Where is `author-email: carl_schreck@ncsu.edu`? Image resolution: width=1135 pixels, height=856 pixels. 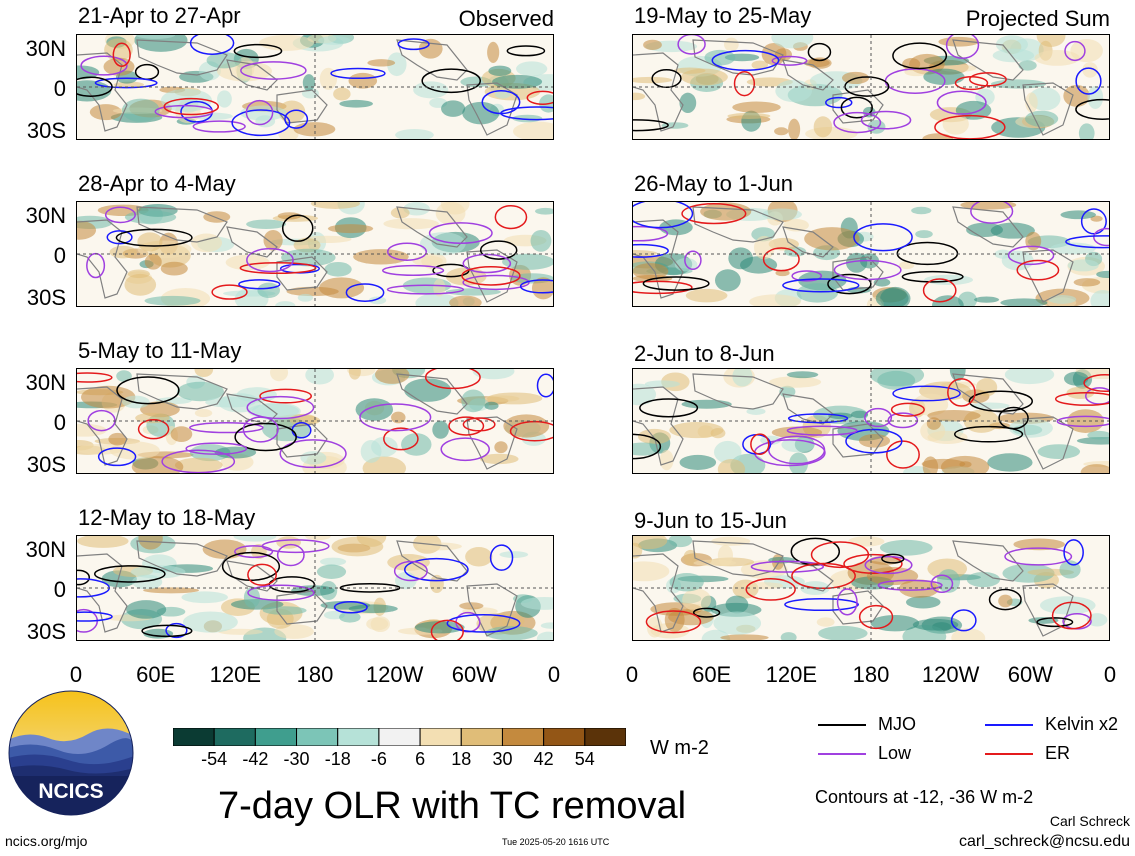
author-email: carl_schreck@ncsu.edu is located at coordinates (1044, 841).